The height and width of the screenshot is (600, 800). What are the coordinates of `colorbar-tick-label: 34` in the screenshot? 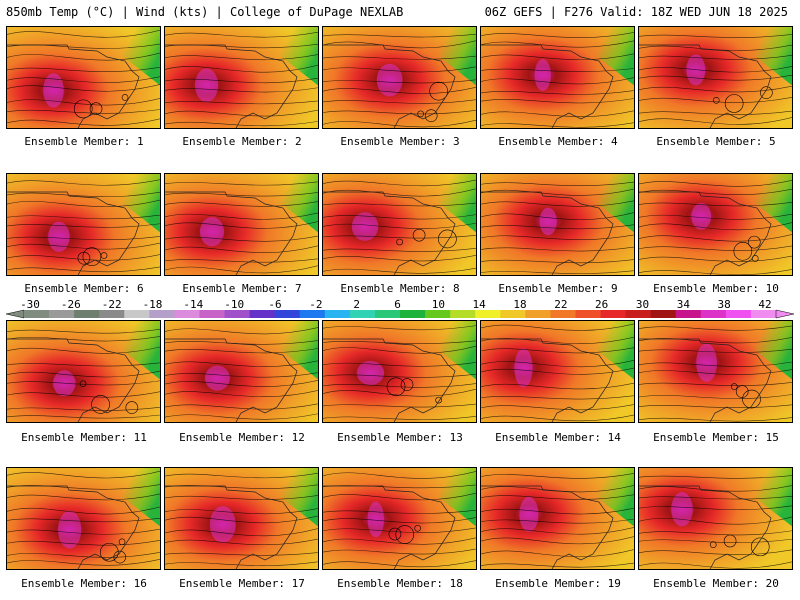 It's located at (683, 304).